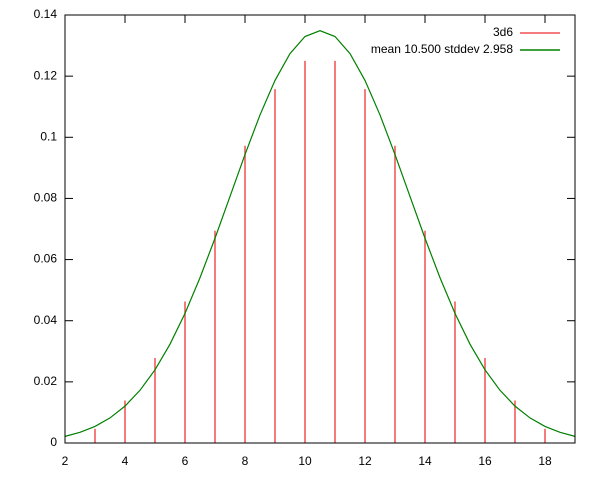 The width and height of the screenshot is (600, 480). I want to click on y-tick-label: 0.04, so click(46, 320).